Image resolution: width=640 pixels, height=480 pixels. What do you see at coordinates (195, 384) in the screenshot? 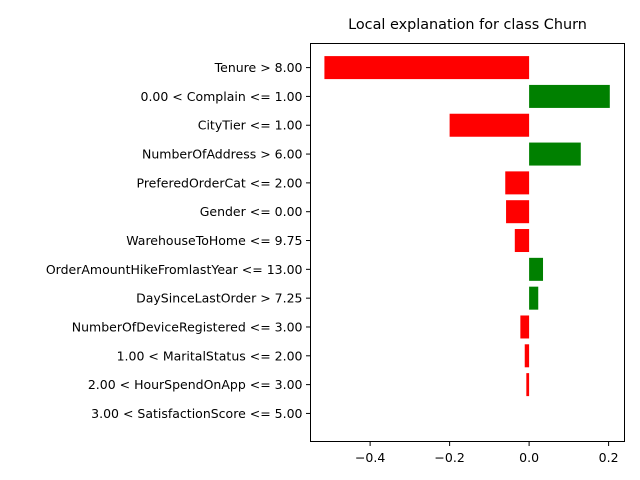
I see `y-tick-label: 2.00 < HourSpendOnApp <= 3.00` at bounding box center [195, 384].